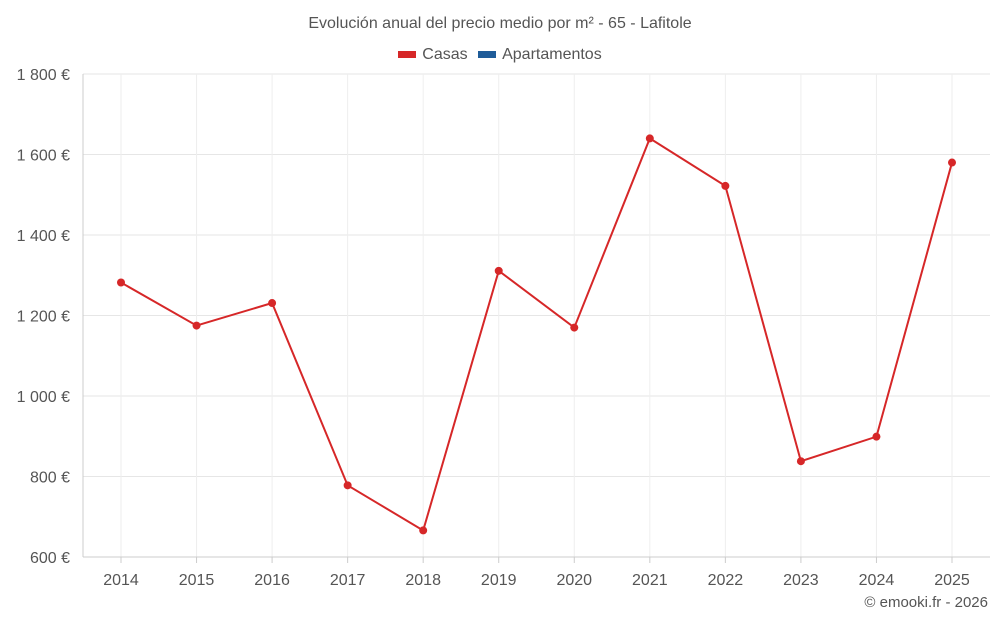 The height and width of the screenshot is (630, 1000). I want to click on legend: Casas Apartamentos, so click(500, 54).